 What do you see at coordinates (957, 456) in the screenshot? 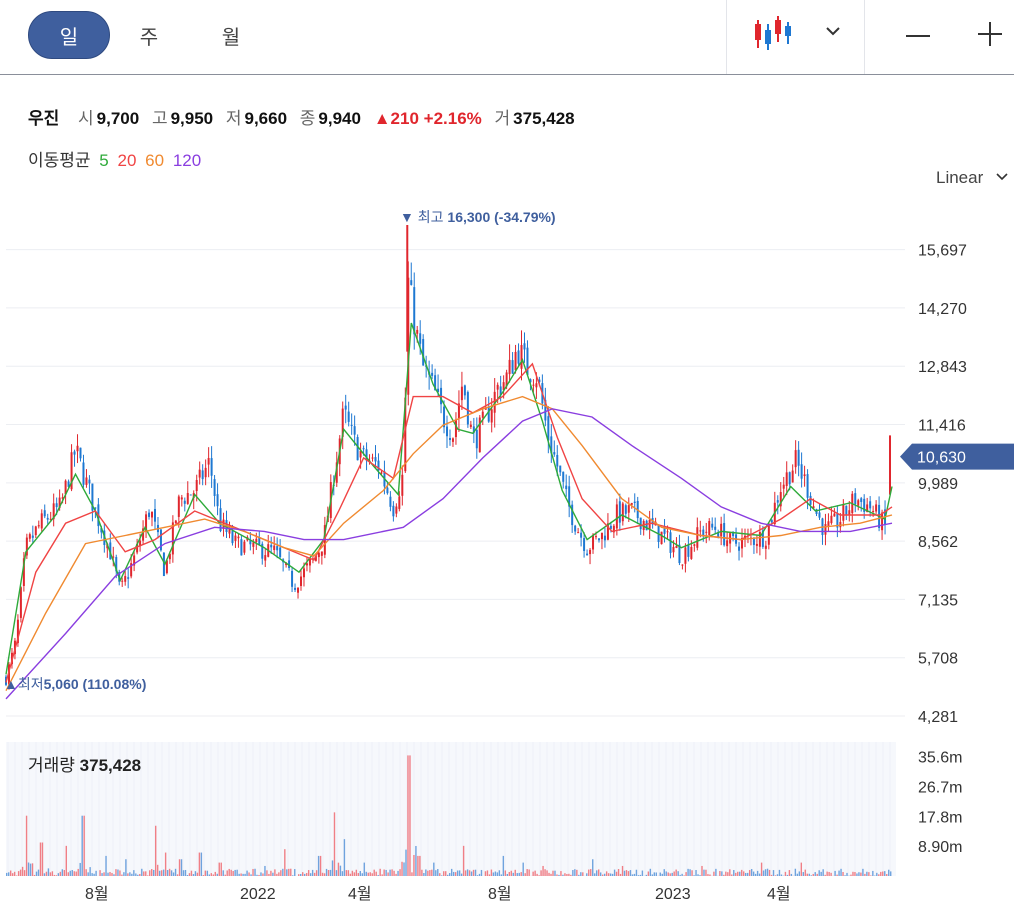
I see `current-price-tag` at bounding box center [957, 456].